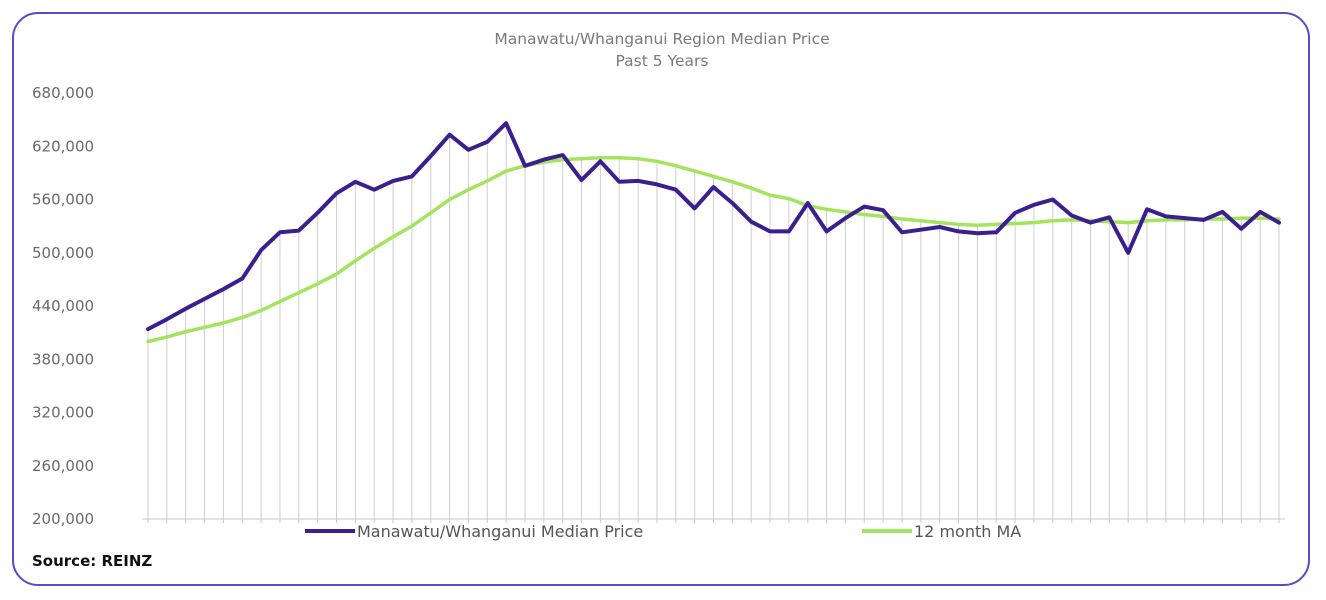  I want to click on source-note: Source: REINZ, so click(92, 561).